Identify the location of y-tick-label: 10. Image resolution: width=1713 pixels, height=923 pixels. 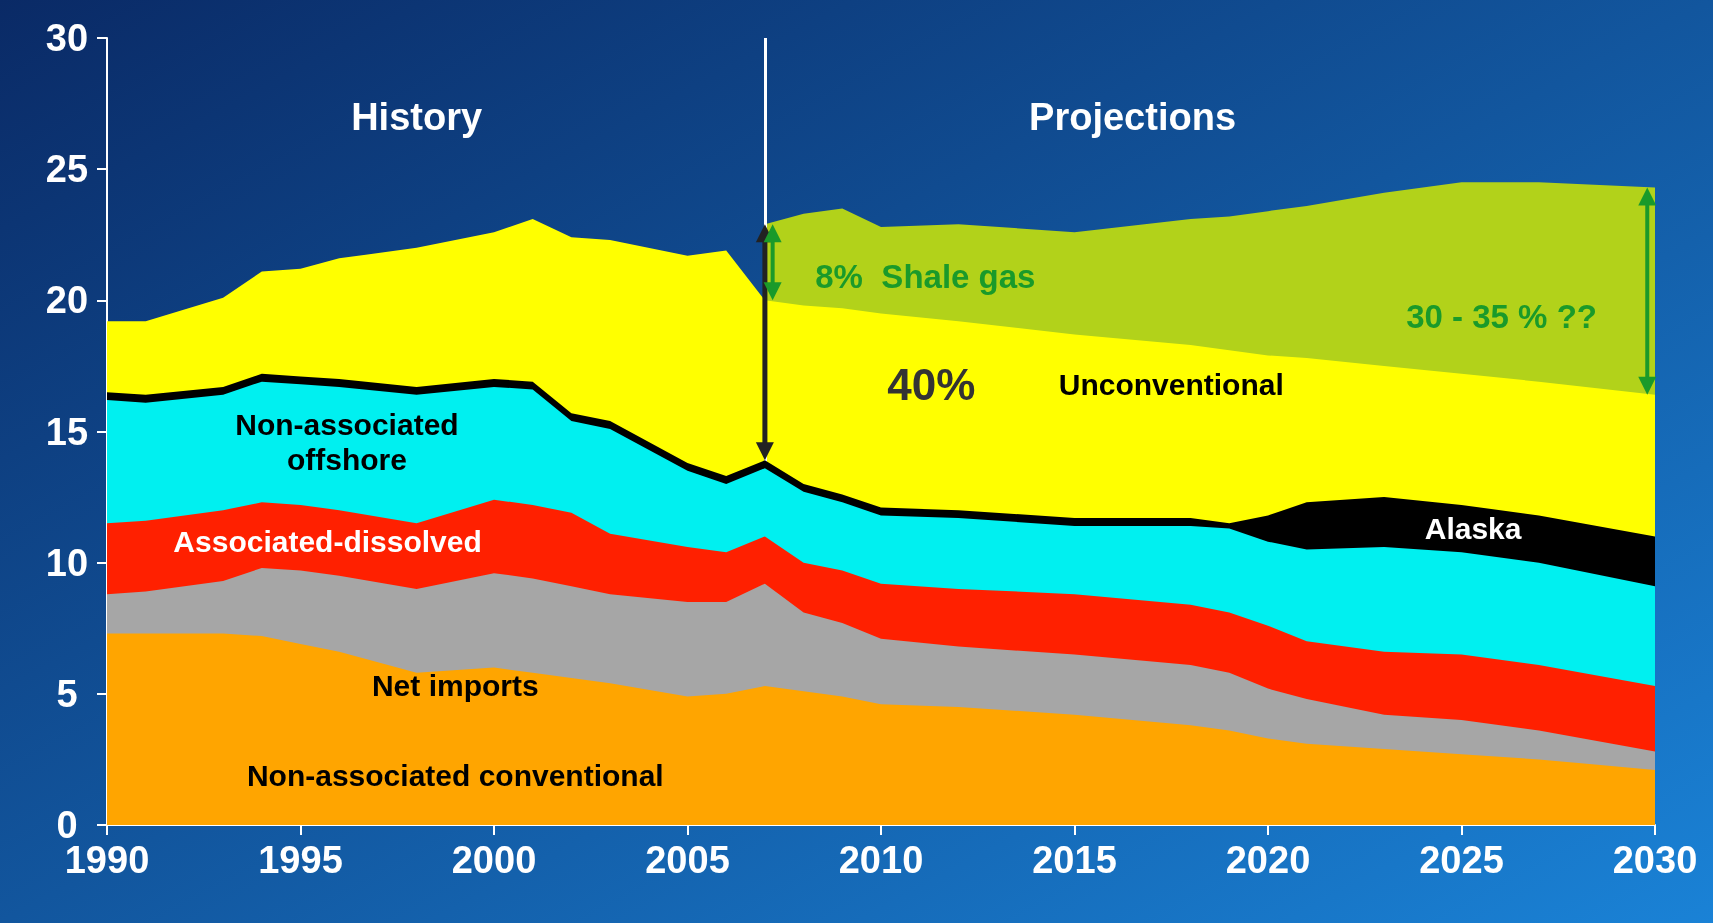
(67, 562).